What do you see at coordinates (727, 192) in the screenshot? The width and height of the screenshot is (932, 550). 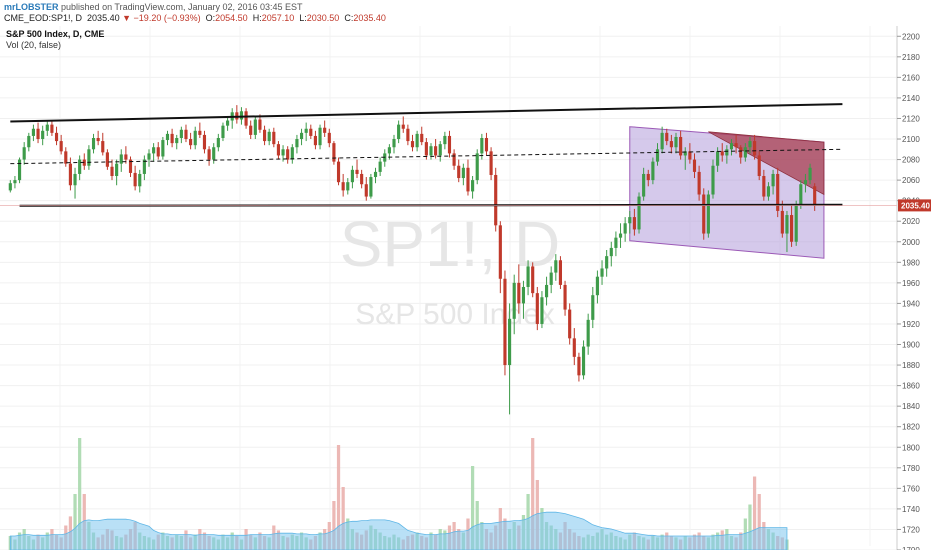 I see `drawing-shapes` at bounding box center [727, 192].